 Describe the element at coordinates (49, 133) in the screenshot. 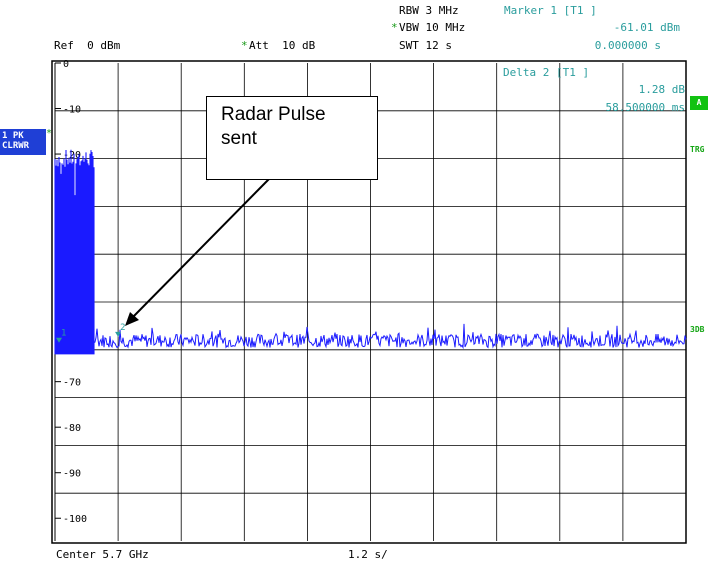

I see `trace-star: *` at that location.